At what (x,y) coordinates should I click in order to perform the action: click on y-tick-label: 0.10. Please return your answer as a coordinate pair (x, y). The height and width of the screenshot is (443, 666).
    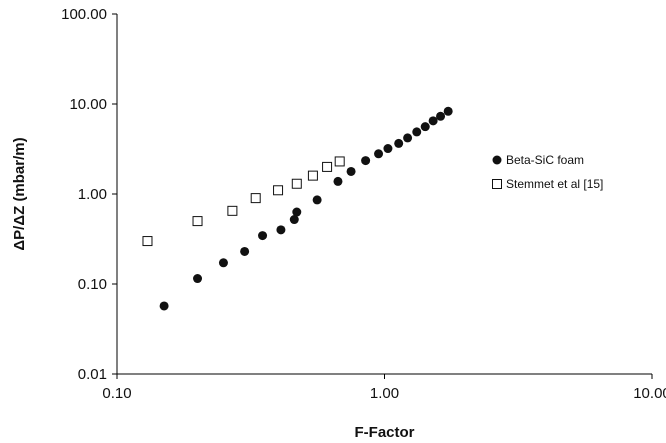
    Looking at the image, I should click on (92, 284).